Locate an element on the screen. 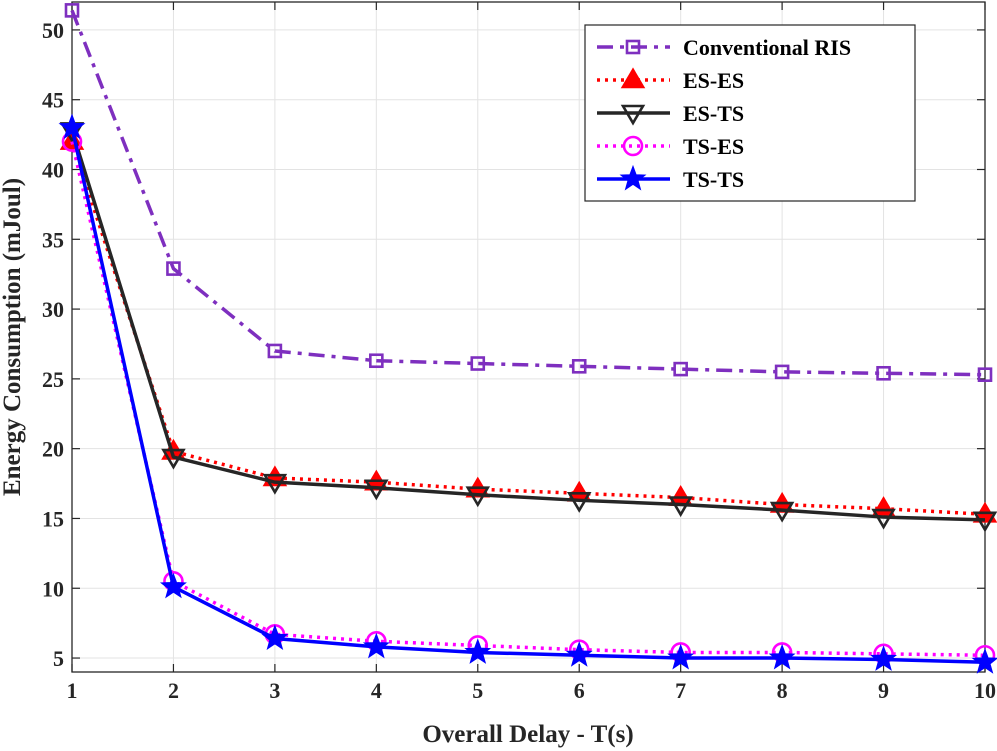 This screenshot has width=997, height=751. x-tick-label: 9 is located at coordinates (883, 690).